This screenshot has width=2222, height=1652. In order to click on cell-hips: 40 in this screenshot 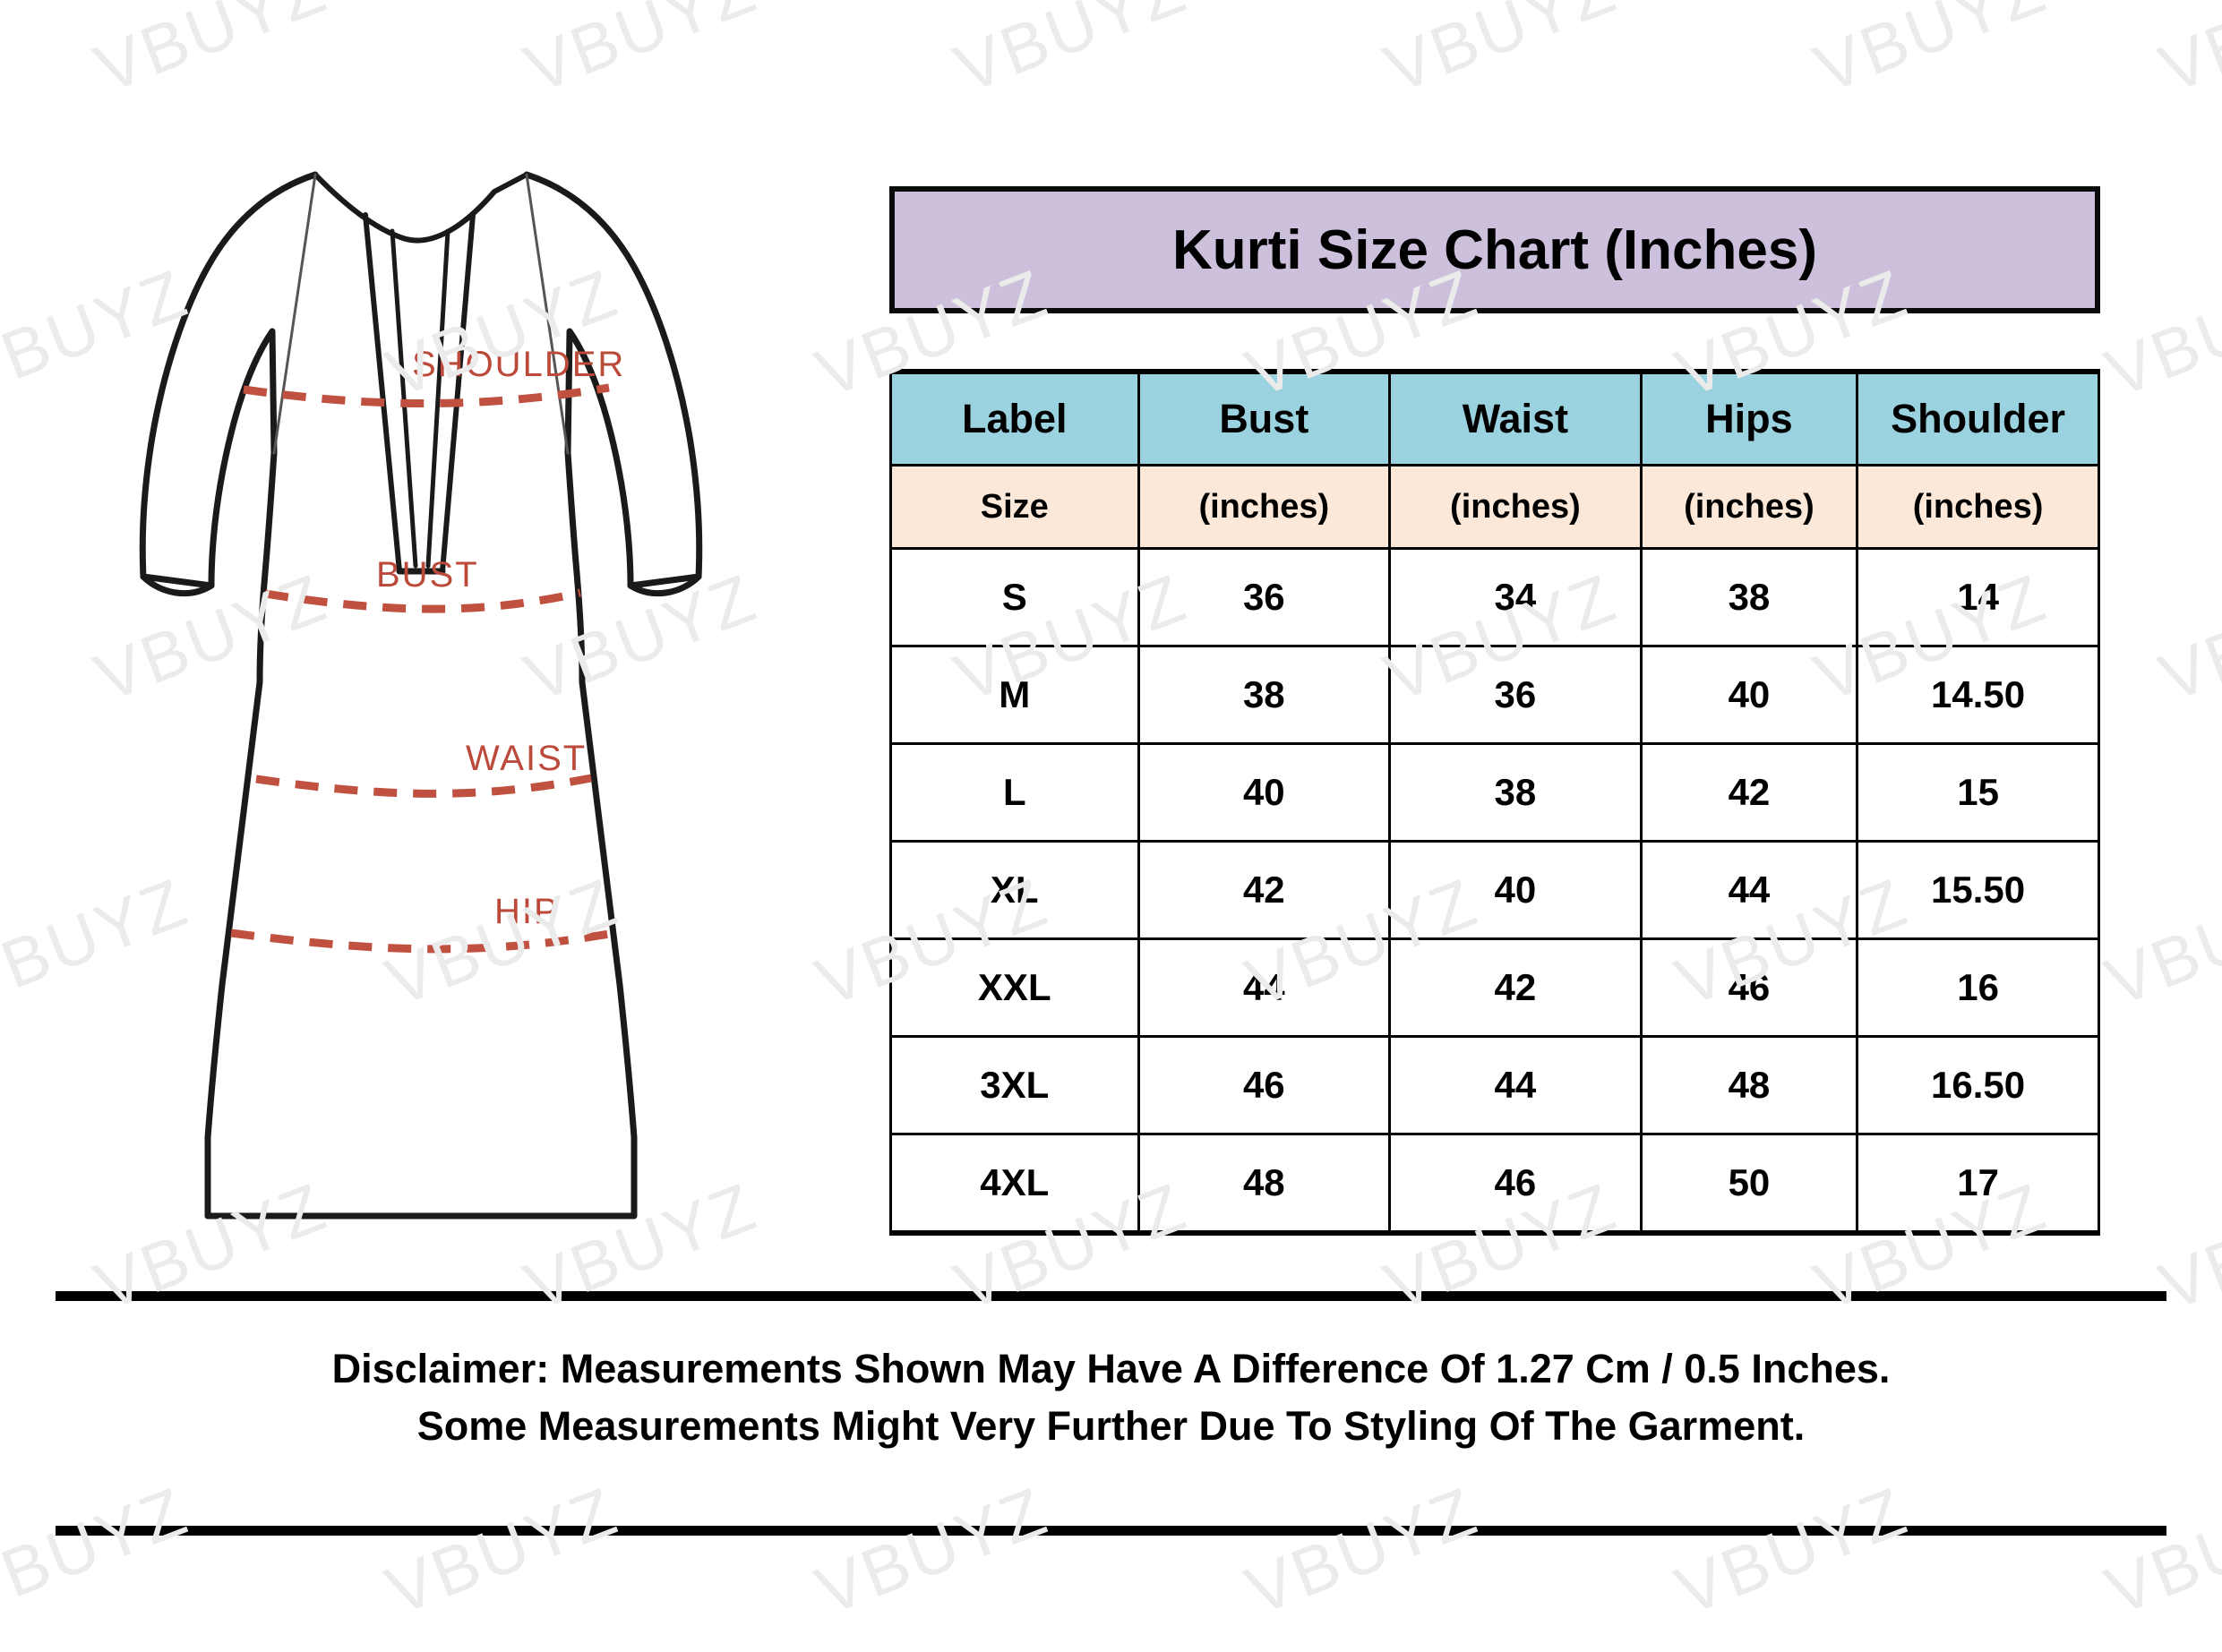, I will do `click(1749, 695)`.